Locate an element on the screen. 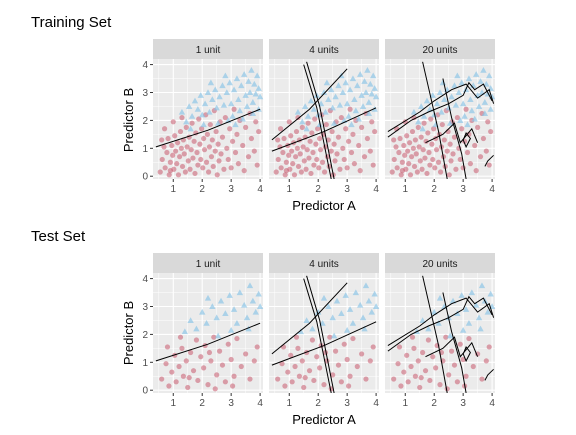 The height and width of the screenshot is (435, 576). x-tick-label: 4 is located at coordinates (492, 403).